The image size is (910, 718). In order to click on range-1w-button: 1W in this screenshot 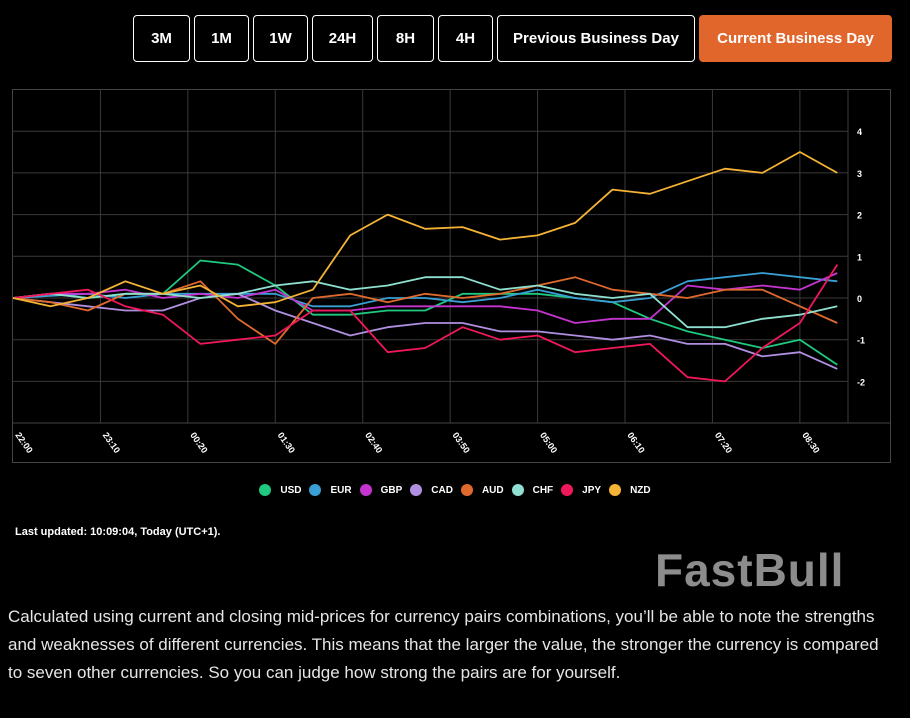, I will do `click(280, 38)`.